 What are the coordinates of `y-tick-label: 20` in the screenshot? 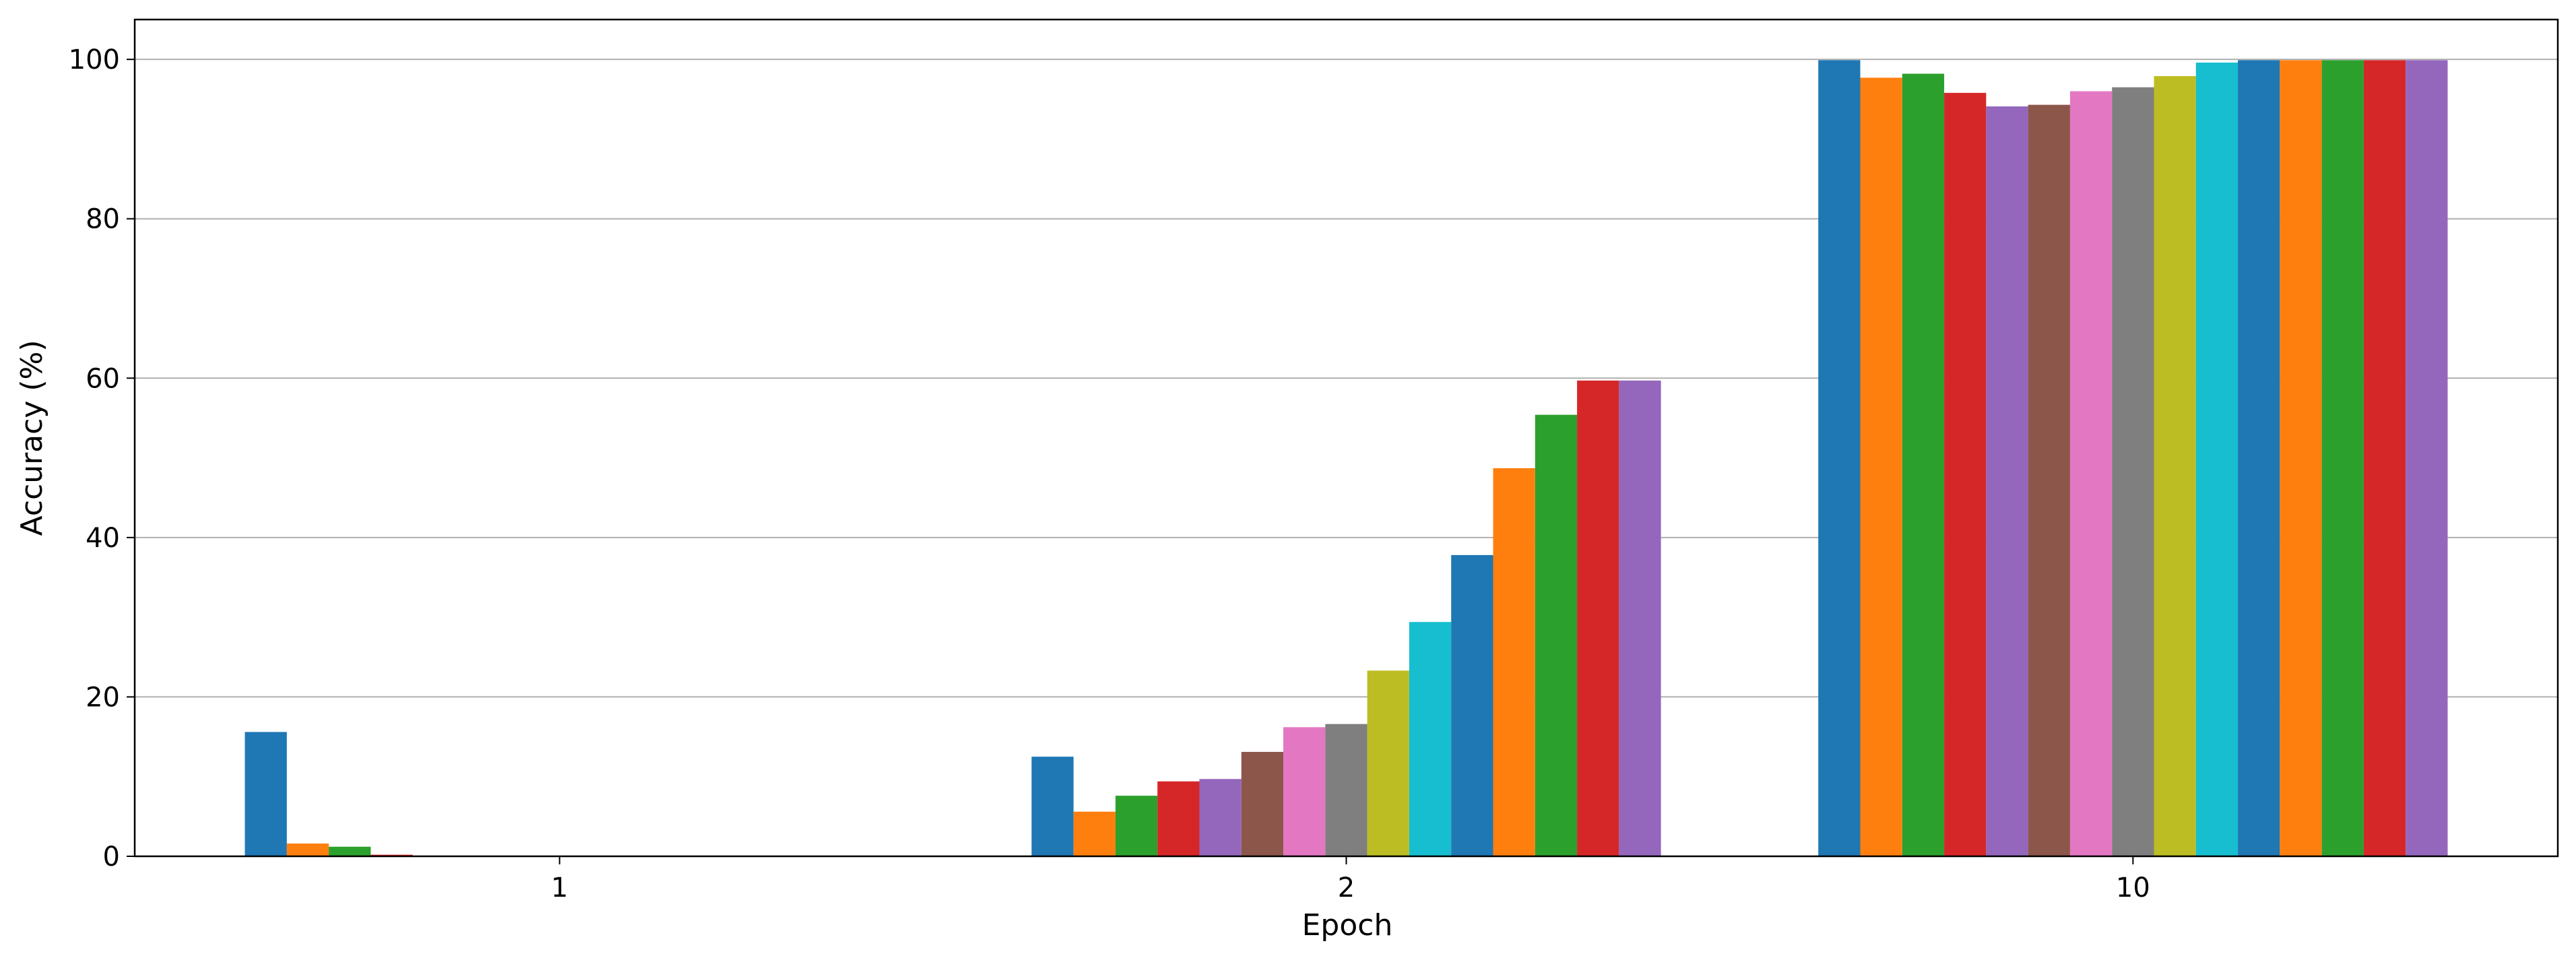 It's located at (103, 697).